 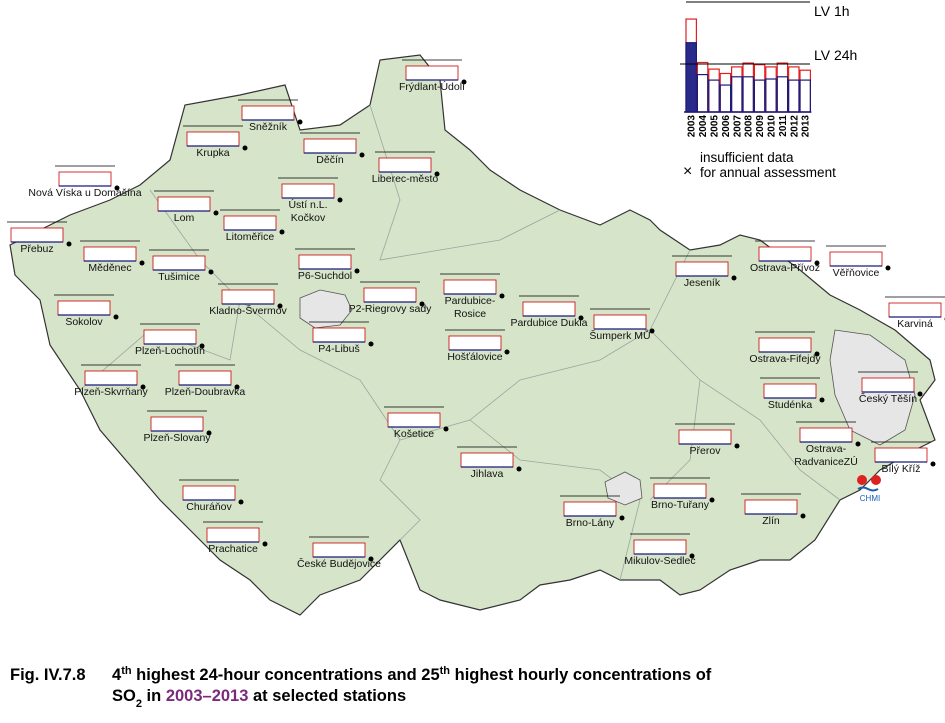 I want to click on station-label: Přerov, so click(x=706, y=451).